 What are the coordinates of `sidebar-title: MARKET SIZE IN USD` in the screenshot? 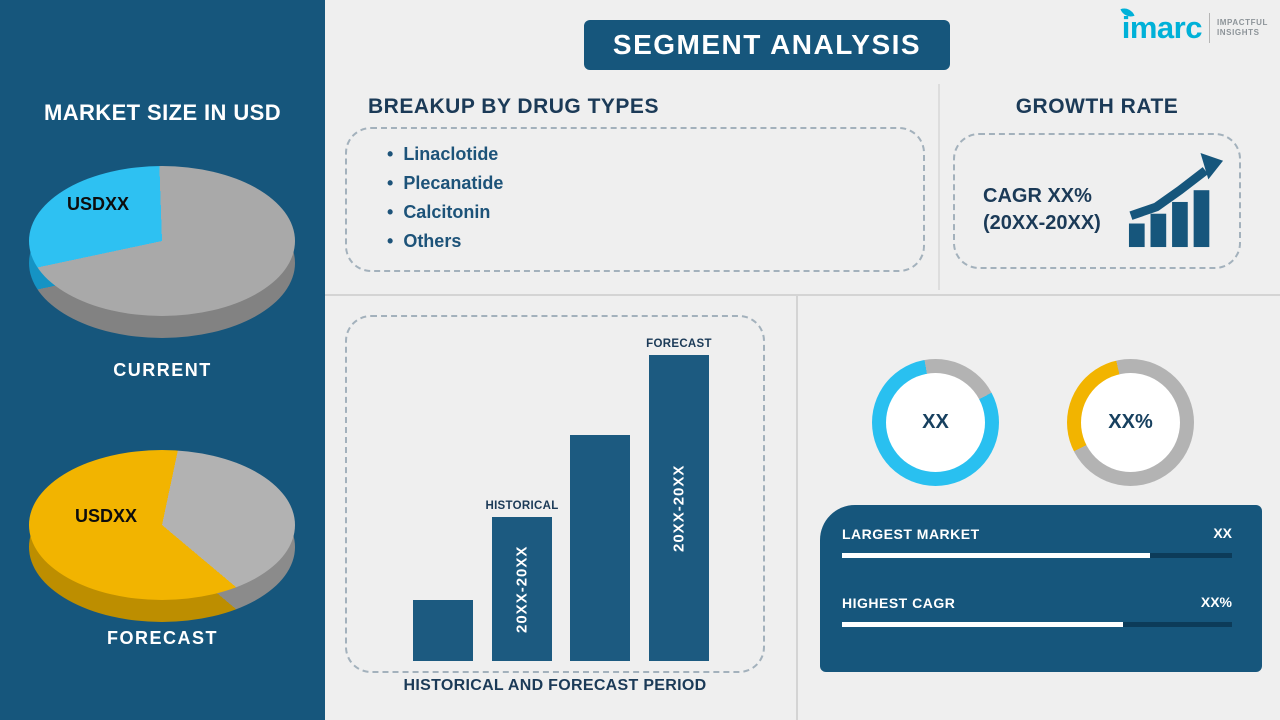 It's located at (162, 112).